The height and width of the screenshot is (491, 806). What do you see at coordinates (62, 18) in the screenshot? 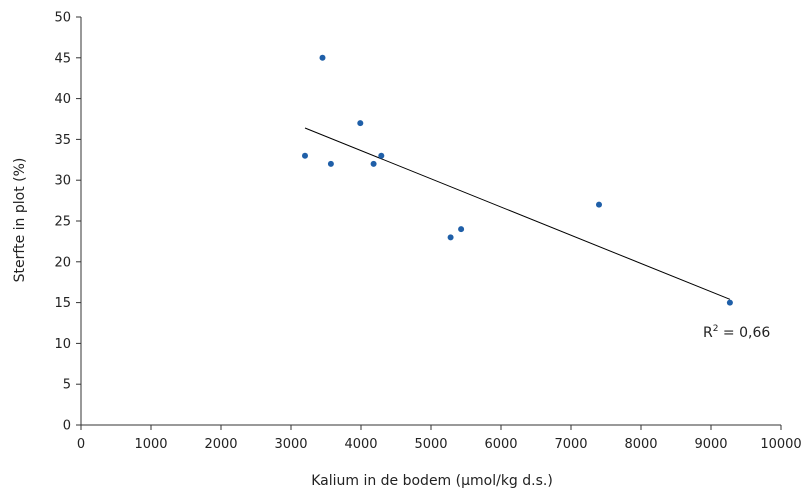
I see `y-tick-label: 50` at bounding box center [62, 18].